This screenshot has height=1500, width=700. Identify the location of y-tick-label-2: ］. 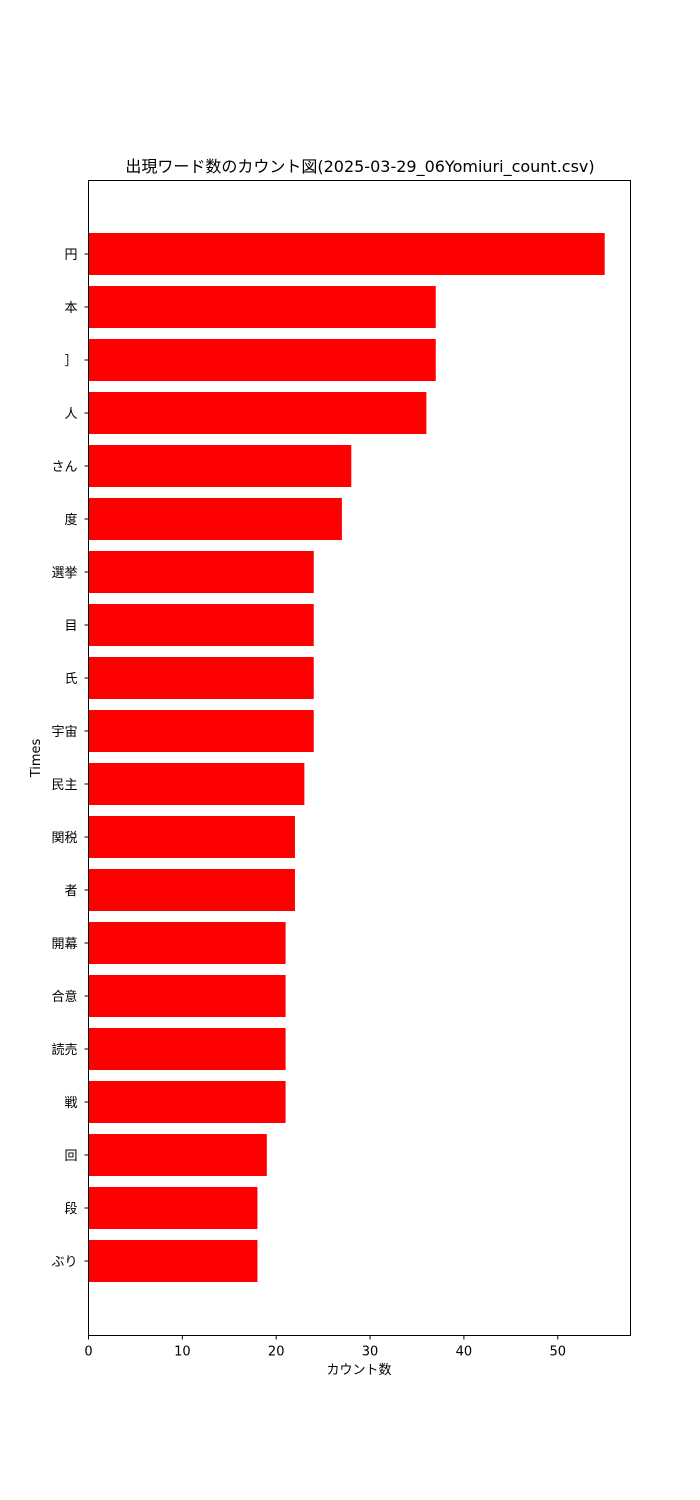
(70, 361).